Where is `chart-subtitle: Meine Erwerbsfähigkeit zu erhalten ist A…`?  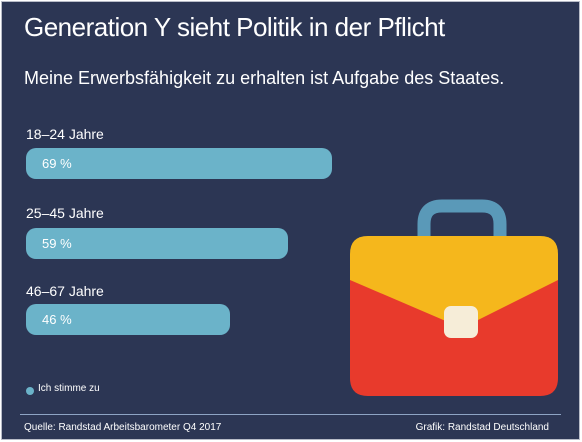 chart-subtitle: Meine Erwerbsfähigkeit zu erhalten ist A… is located at coordinates (264, 78).